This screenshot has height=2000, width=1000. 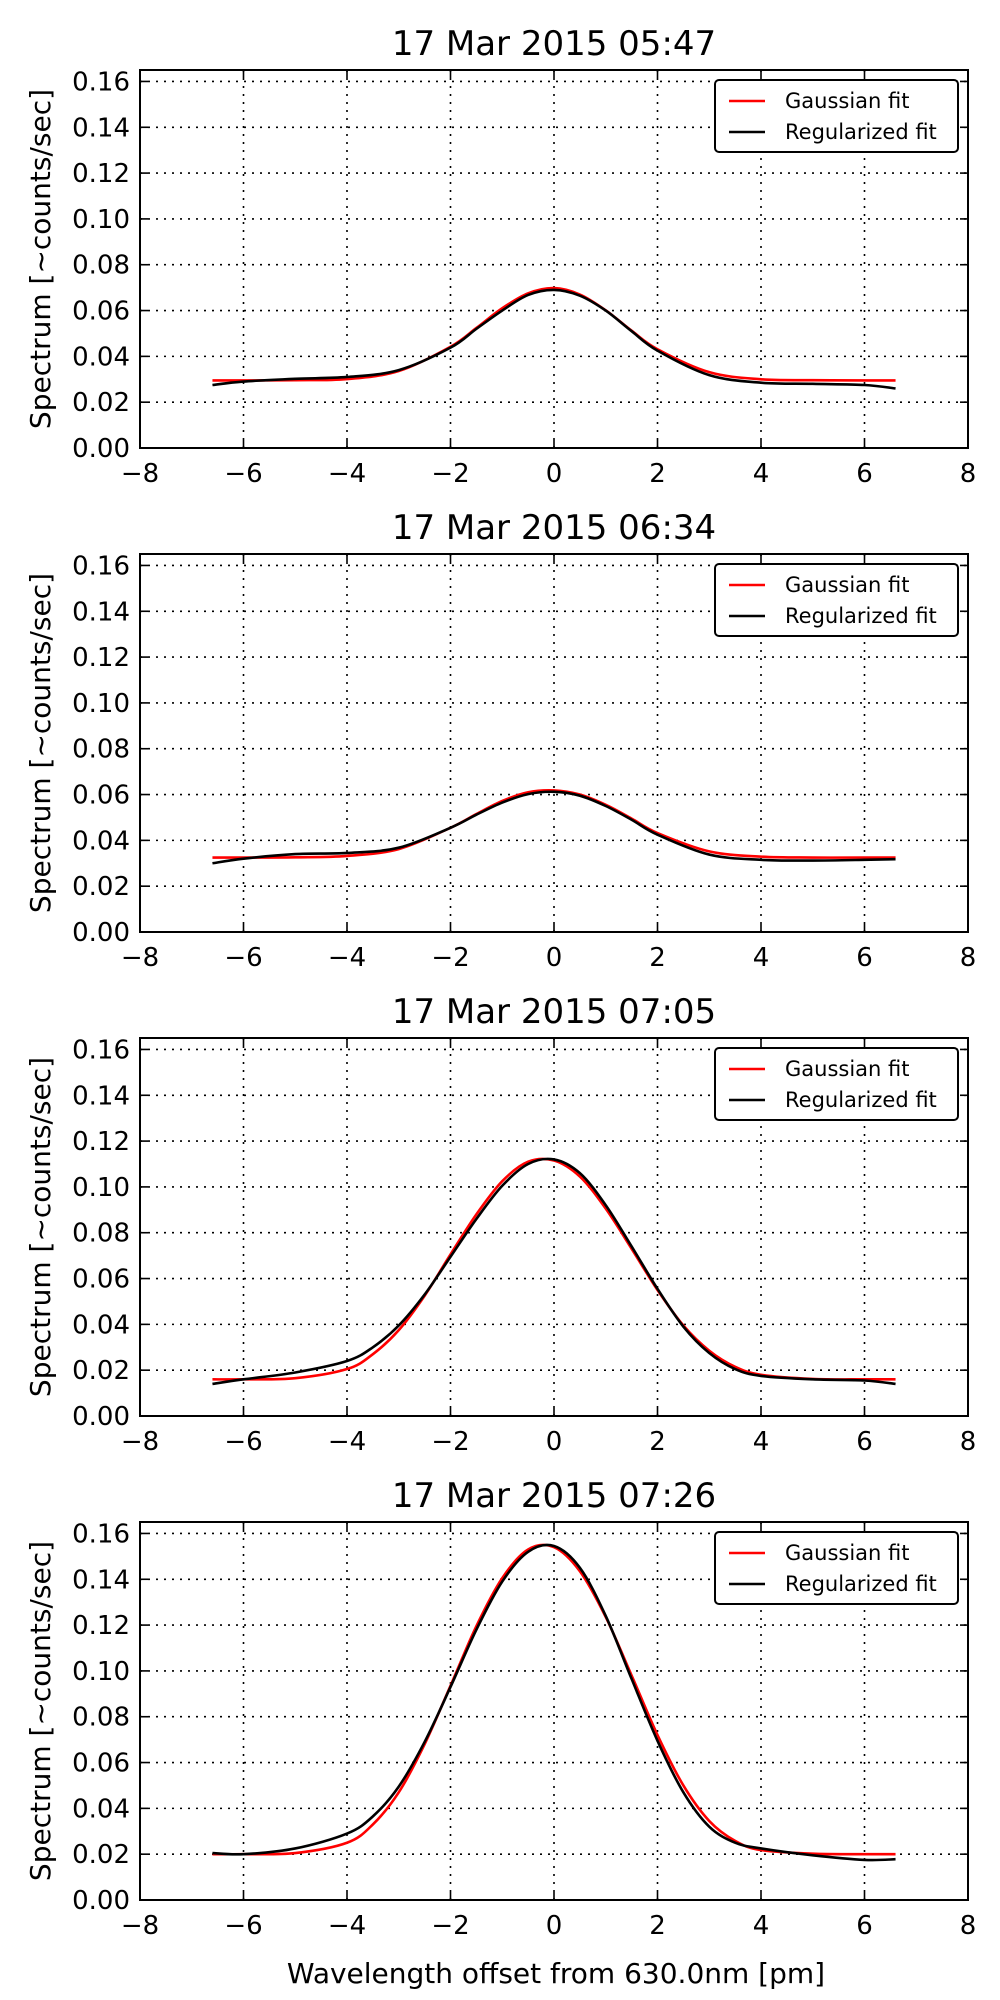 I want to click on chart-title: 17 Mar 2015 05:47, so click(x=554, y=44).